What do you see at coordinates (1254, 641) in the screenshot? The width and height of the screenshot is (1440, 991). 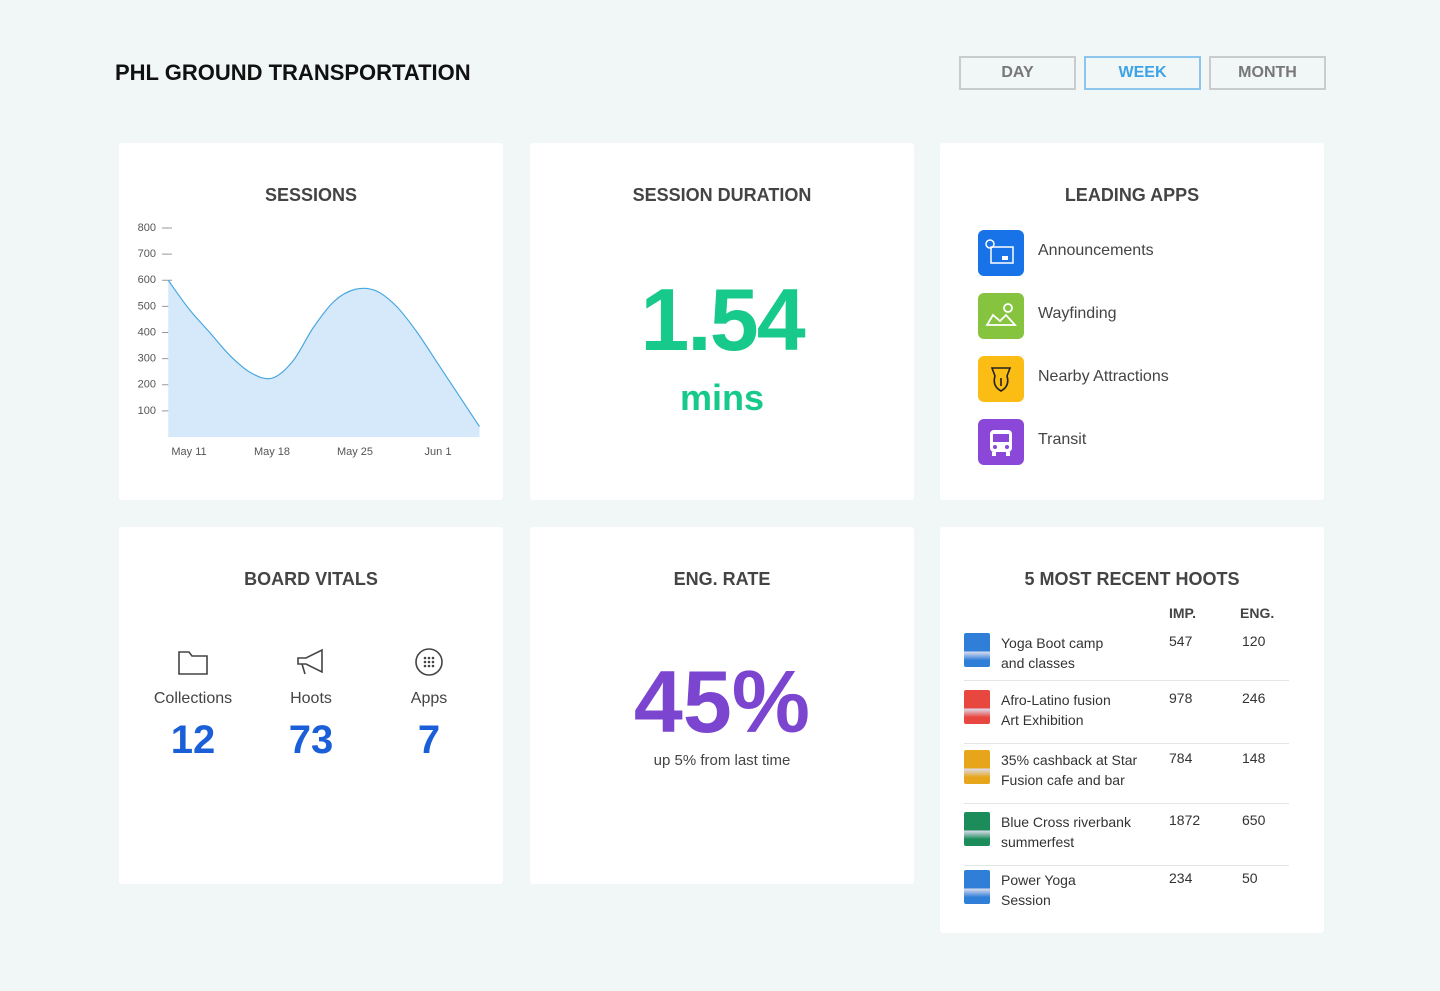 I see `hoot-eng: 120` at bounding box center [1254, 641].